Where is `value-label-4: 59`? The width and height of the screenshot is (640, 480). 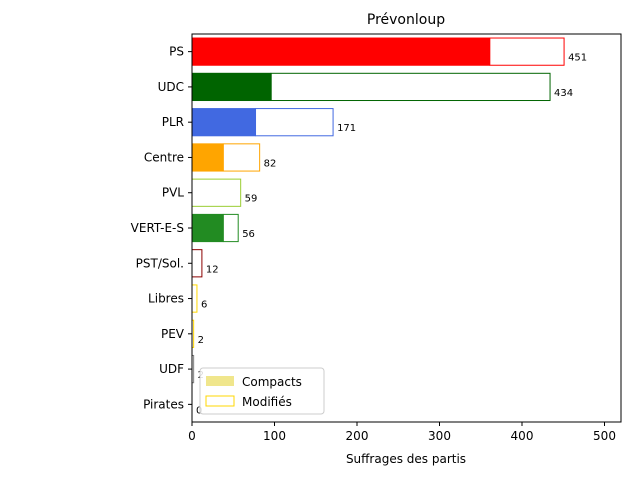
value-label-4: 59 is located at coordinates (251, 199).